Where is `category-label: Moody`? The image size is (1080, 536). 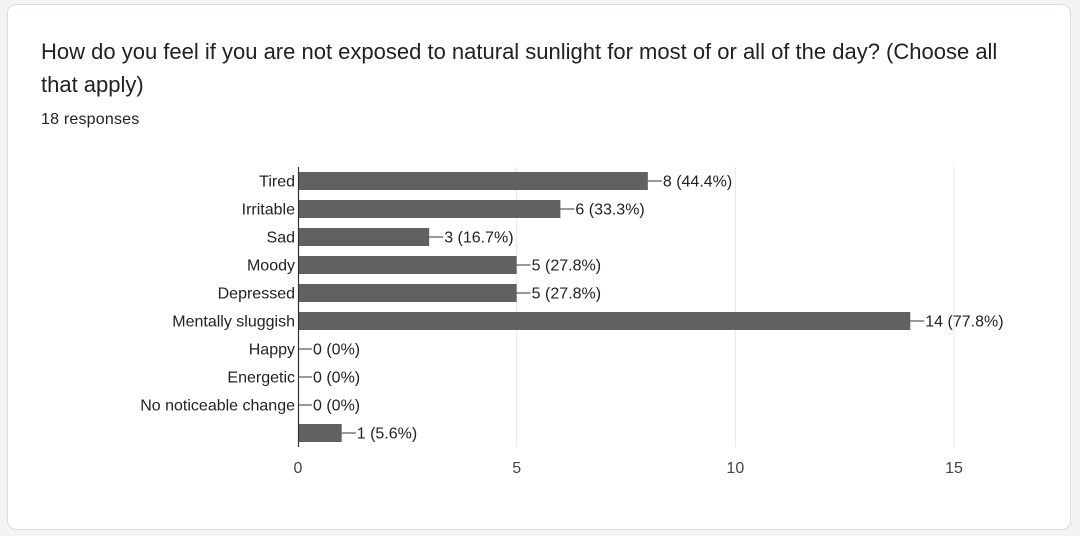 category-label: Moody is located at coordinates (271, 266).